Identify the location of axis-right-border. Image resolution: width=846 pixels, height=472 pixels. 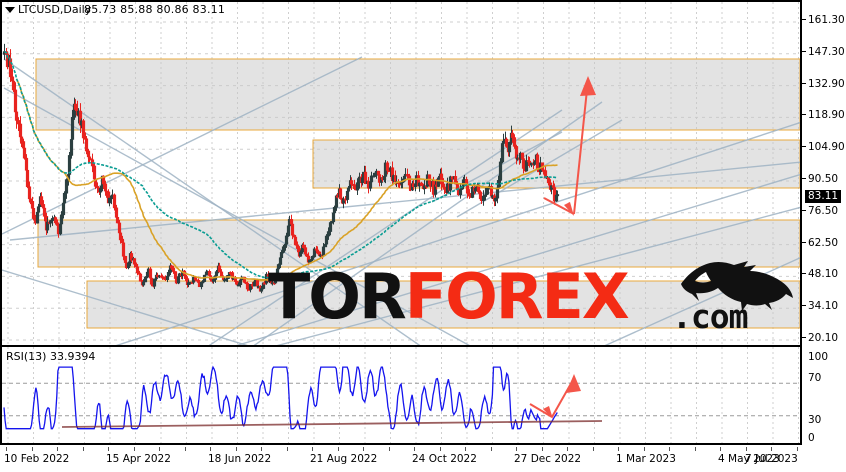
(801, 222).